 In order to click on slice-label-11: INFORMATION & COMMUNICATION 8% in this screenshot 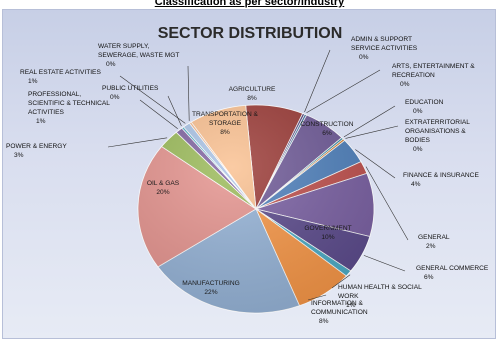, I will do `click(339, 312)`.